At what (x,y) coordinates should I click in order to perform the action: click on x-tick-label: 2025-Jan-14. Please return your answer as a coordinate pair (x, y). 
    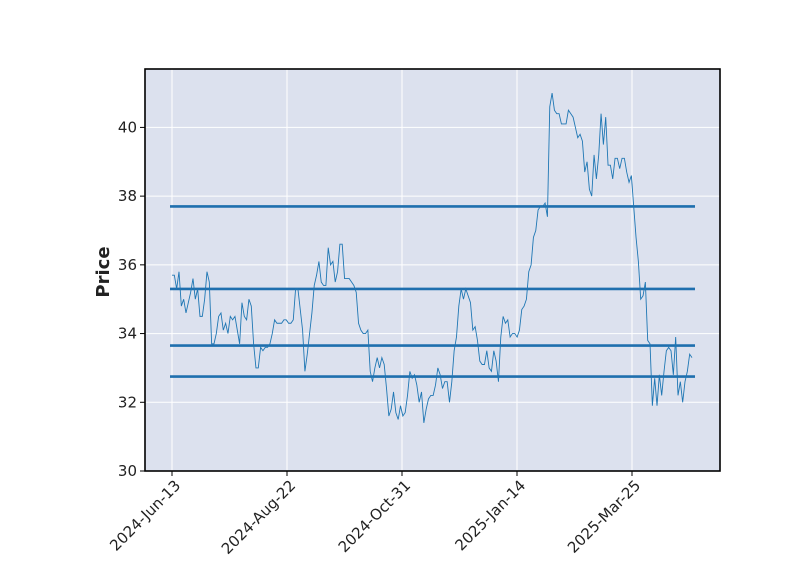
    Looking at the image, I should click on (490, 516).